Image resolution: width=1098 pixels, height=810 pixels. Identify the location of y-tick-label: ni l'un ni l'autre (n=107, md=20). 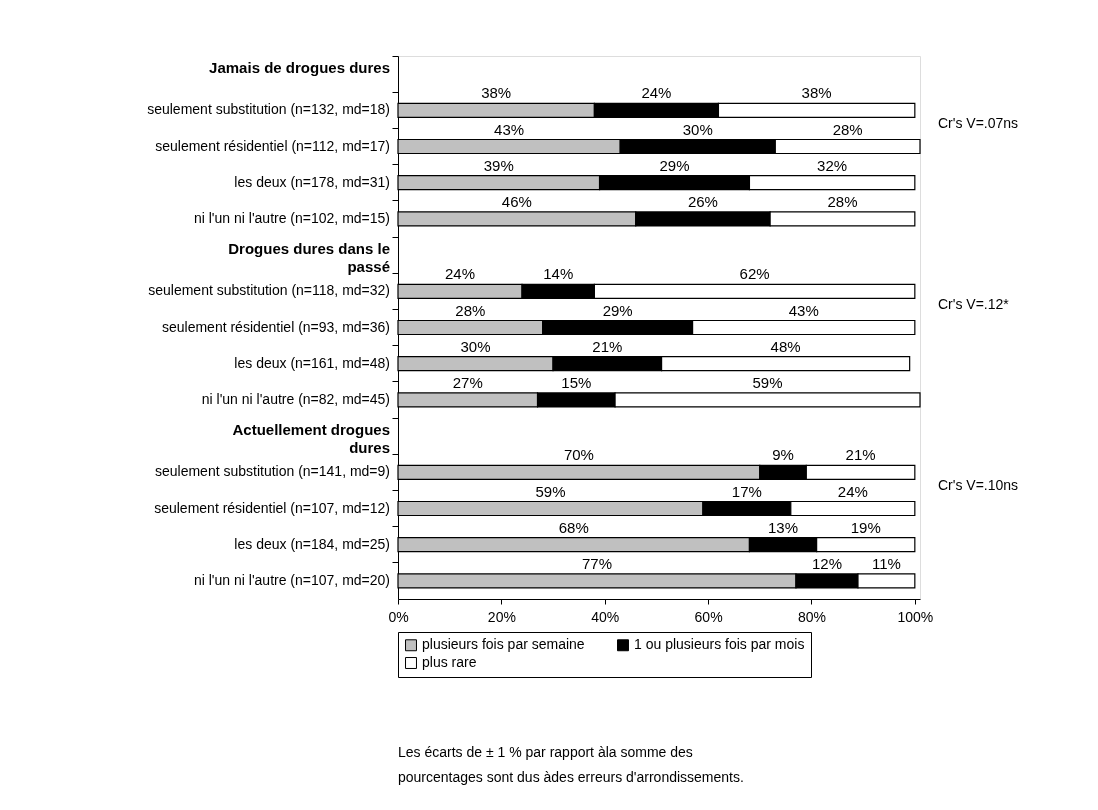
(291, 579).